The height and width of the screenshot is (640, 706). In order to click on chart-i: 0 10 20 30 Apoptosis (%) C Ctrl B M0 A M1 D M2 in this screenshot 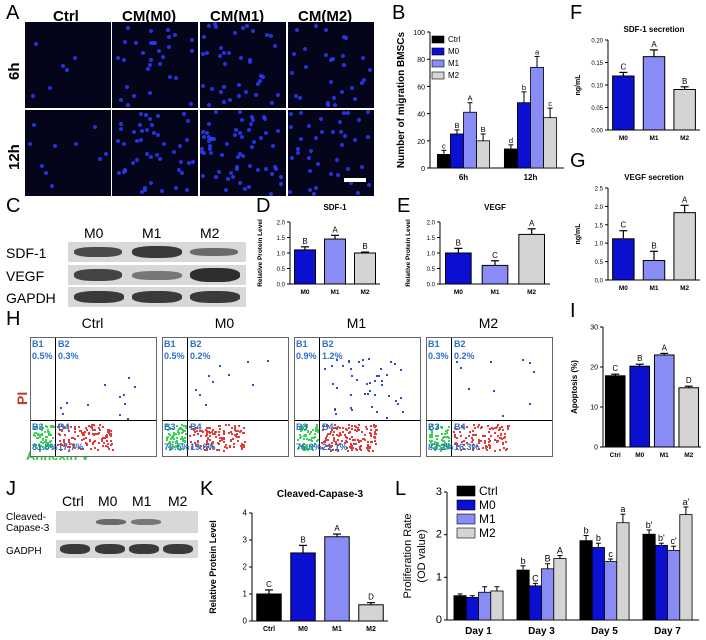, I will do `click(635, 392)`.